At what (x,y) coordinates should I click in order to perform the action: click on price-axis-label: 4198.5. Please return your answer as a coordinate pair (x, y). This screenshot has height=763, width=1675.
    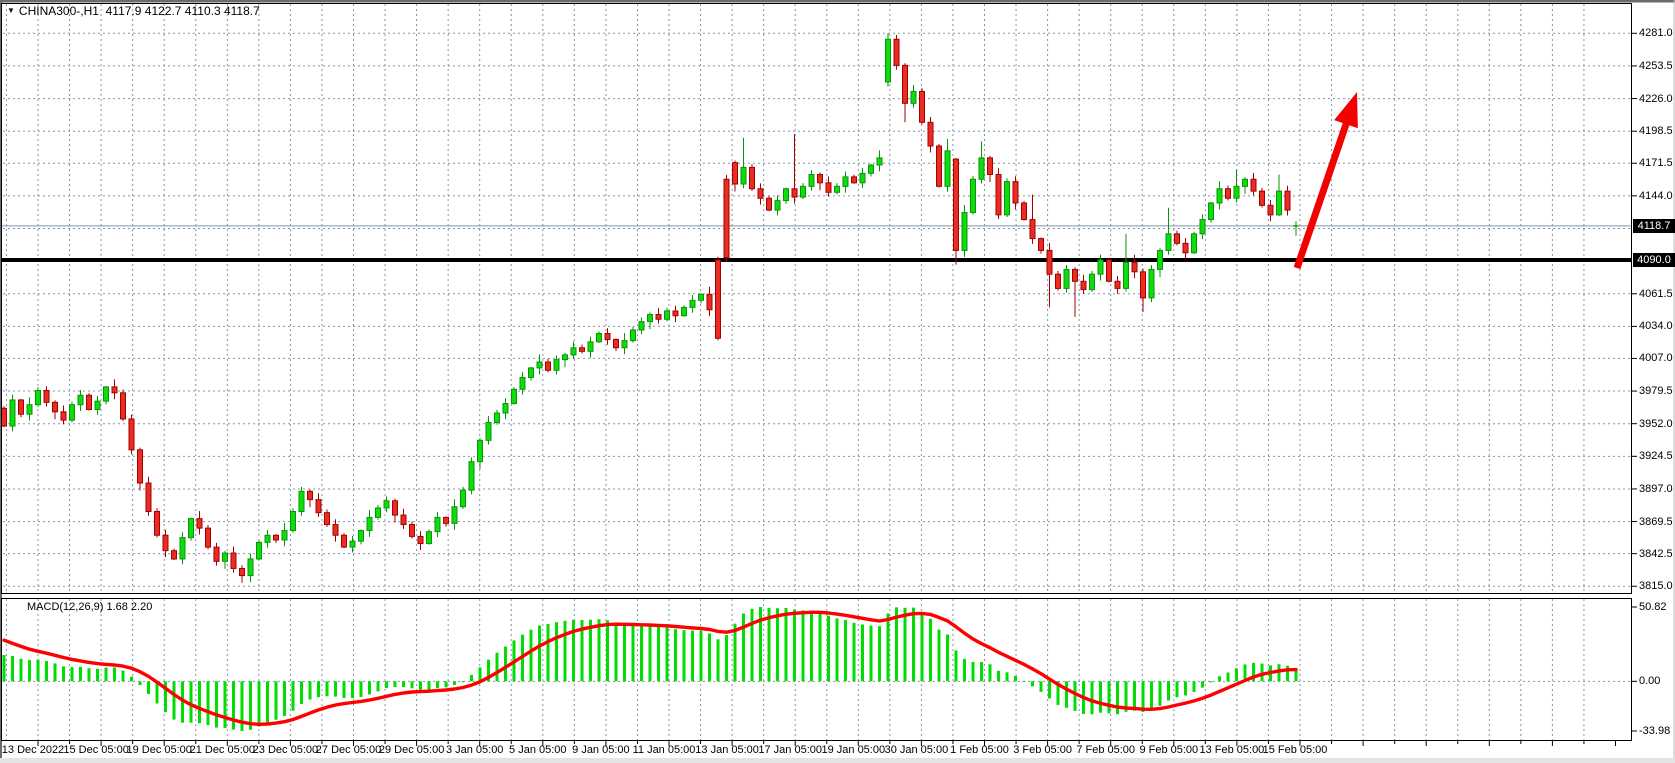
    Looking at the image, I should click on (1656, 131).